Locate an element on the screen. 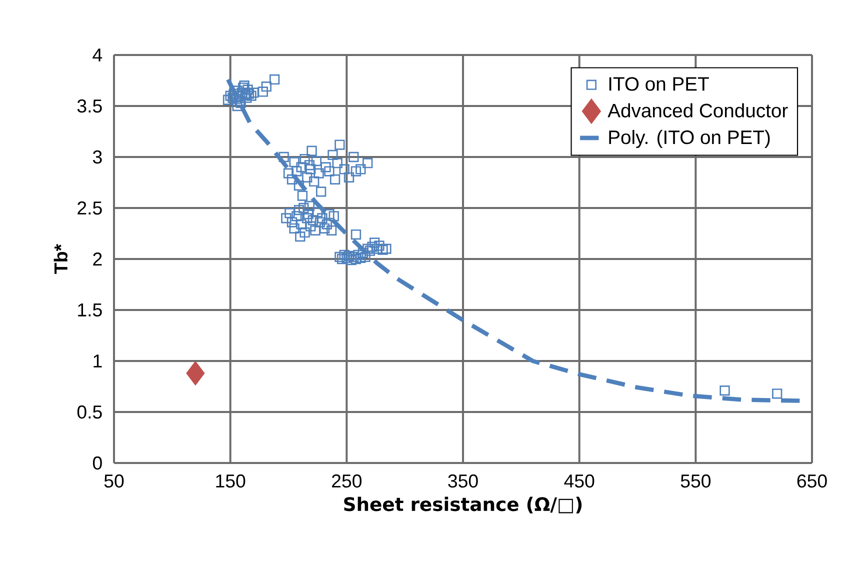 This screenshot has width=848, height=561. x-axis-title: Sheet resistance (Ω/□) is located at coordinates (463, 505).